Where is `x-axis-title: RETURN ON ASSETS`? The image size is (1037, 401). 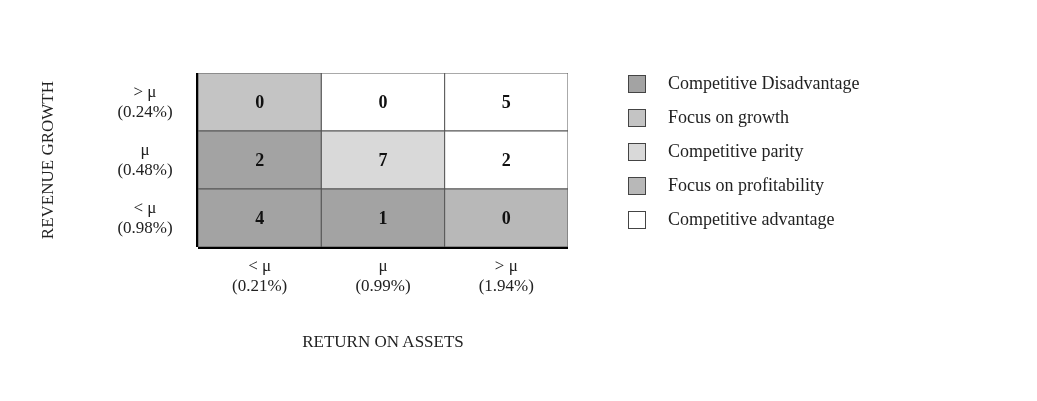 x-axis-title: RETURN ON ASSETS is located at coordinates (383, 341).